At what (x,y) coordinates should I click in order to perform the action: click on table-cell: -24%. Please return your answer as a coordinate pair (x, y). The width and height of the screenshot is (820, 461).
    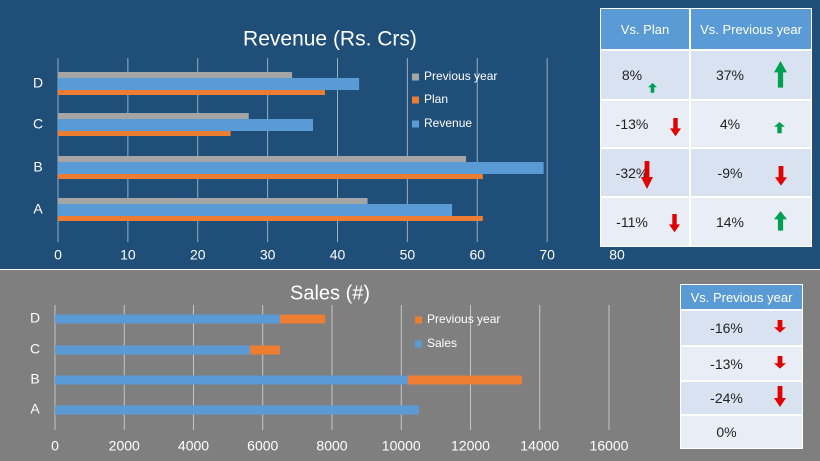
    Looking at the image, I should click on (741, 398).